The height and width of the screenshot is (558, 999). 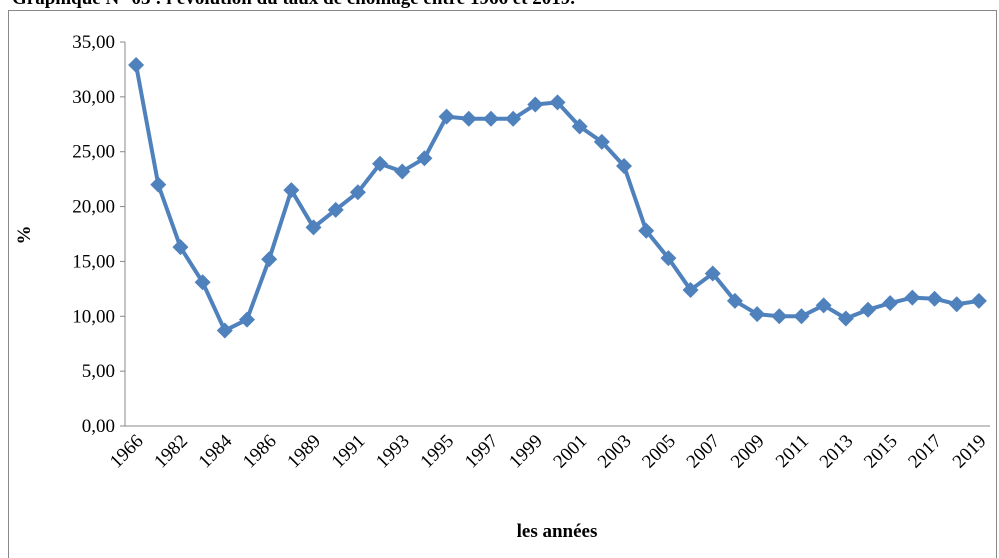 I want to click on x-tick-label: 2005, so click(x=659, y=452).